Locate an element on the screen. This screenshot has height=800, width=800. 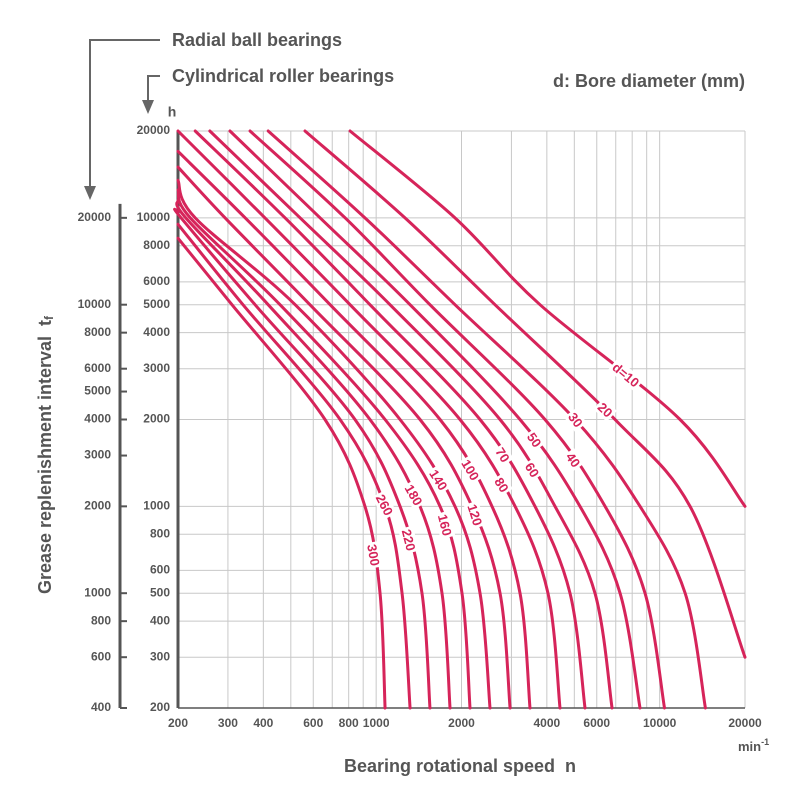
y-tick-label: 6000 is located at coordinates (156, 281).